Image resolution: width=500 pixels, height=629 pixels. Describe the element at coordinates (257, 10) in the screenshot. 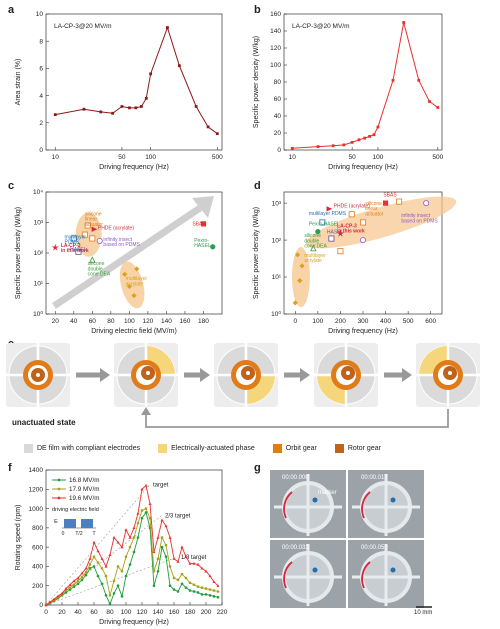

I see `panel-label-b: b` at that location.